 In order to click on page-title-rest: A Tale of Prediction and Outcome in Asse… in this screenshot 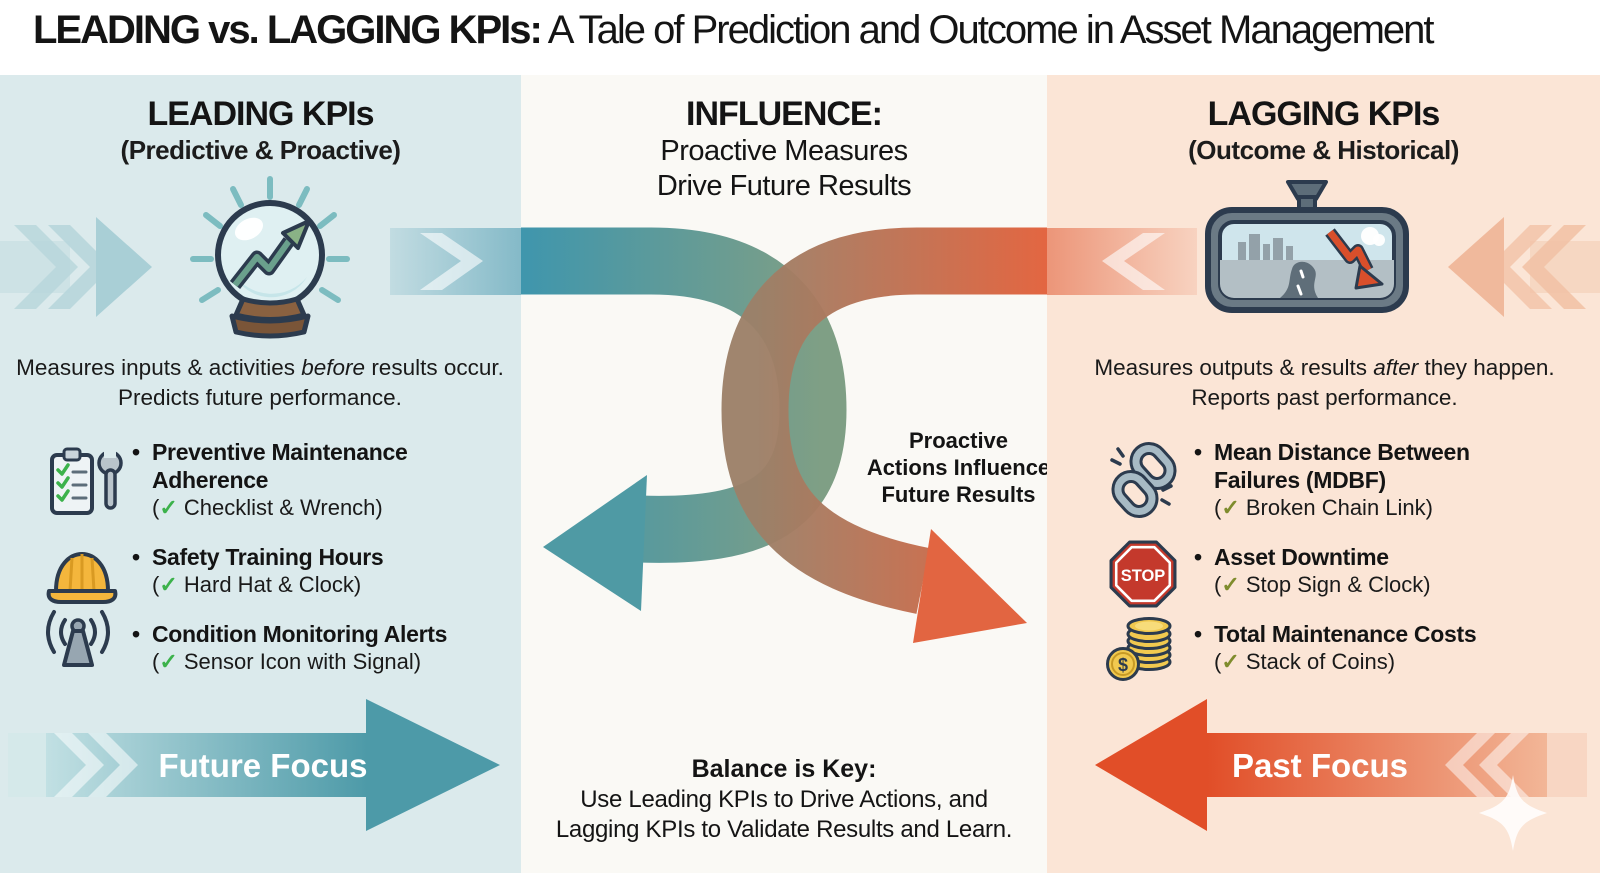, I will do `click(987, 30)`.